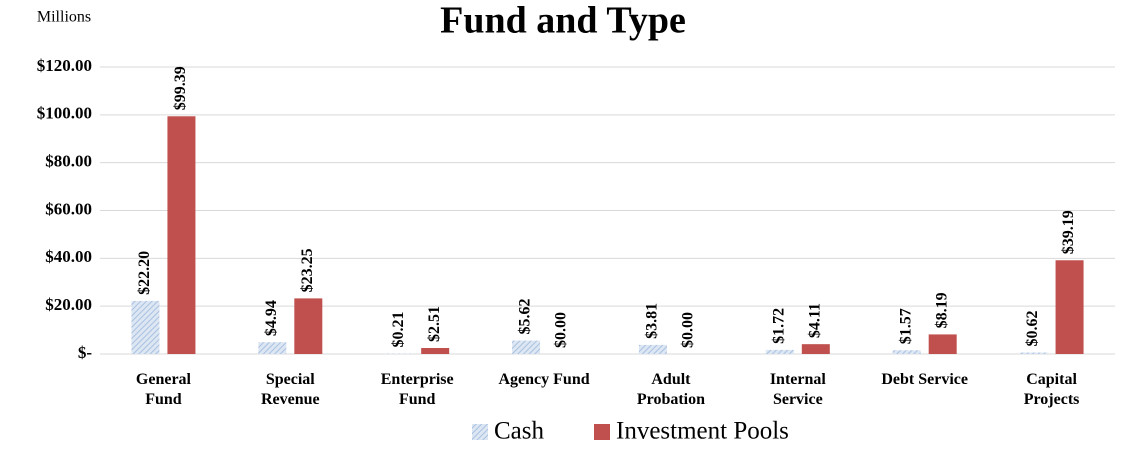 Image resolution: width=1123 pixels, height=449 pixels. Describe the element at coordinates (64, 65) in the screenshot. I see `y-tick-label: $120.00` at that location.